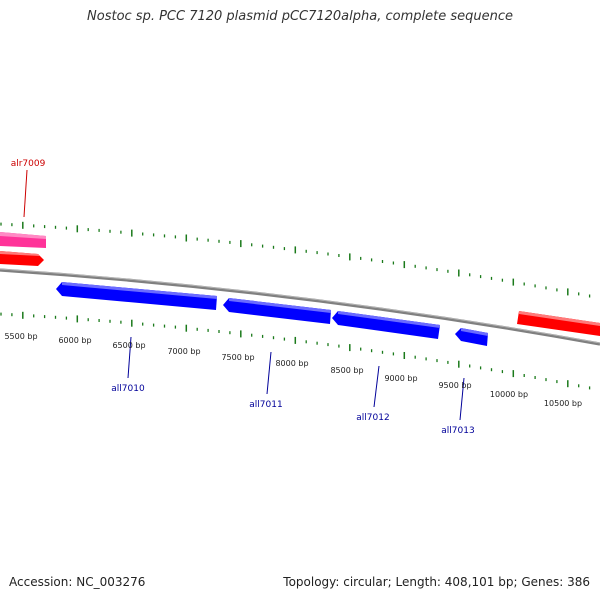 This screenshot has height=600, width=600. I want to click on gene-all7010-arrow, so click(136, 296).